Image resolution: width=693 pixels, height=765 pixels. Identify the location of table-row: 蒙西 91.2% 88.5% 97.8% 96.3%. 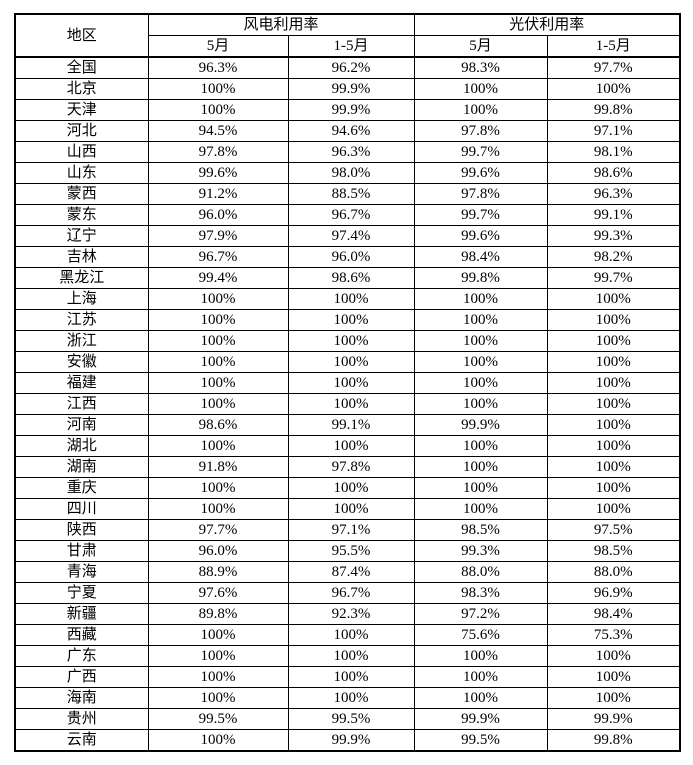
(347, 194).